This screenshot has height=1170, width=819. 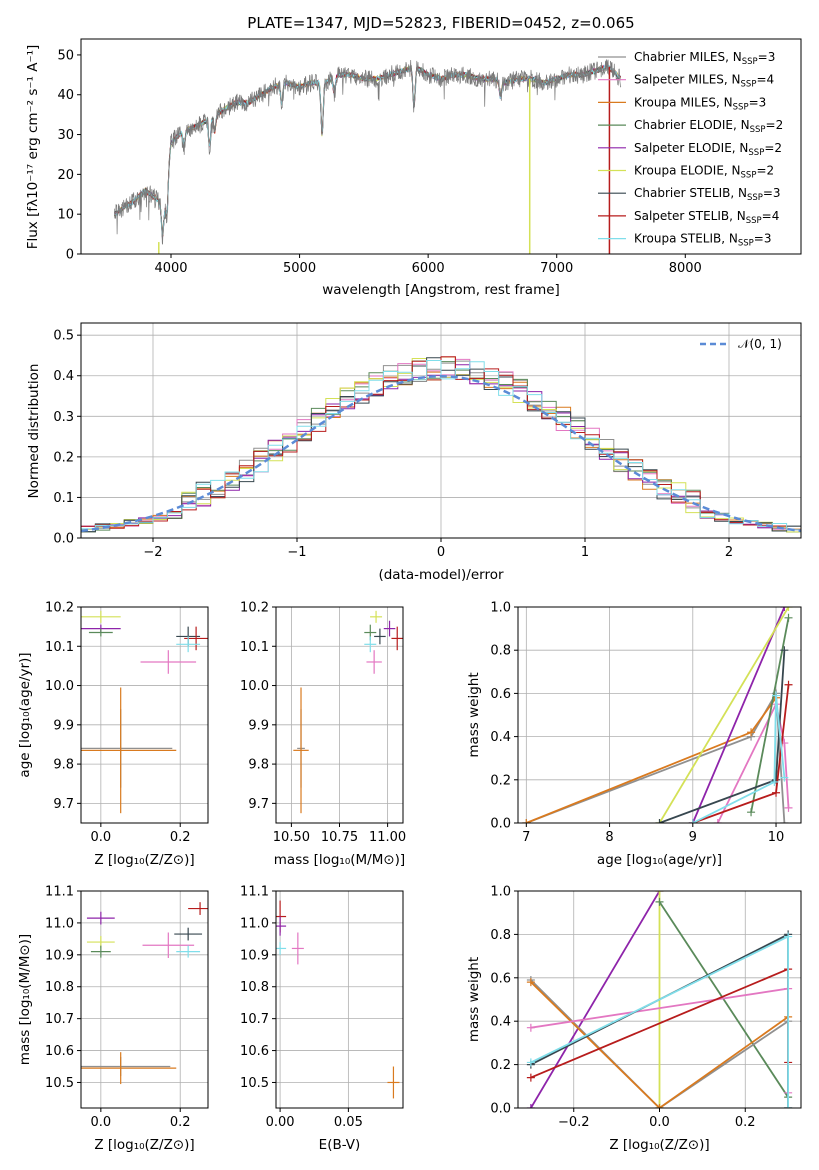 I want to click on mass-age-ytick-label-2: 9.9, so click(x=258, y=725).